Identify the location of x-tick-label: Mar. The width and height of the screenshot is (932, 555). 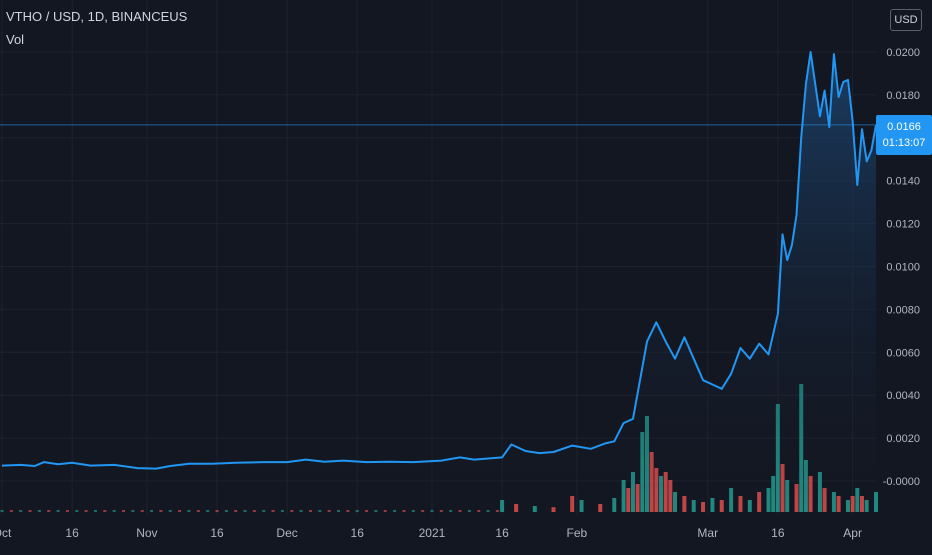
(707, 533).